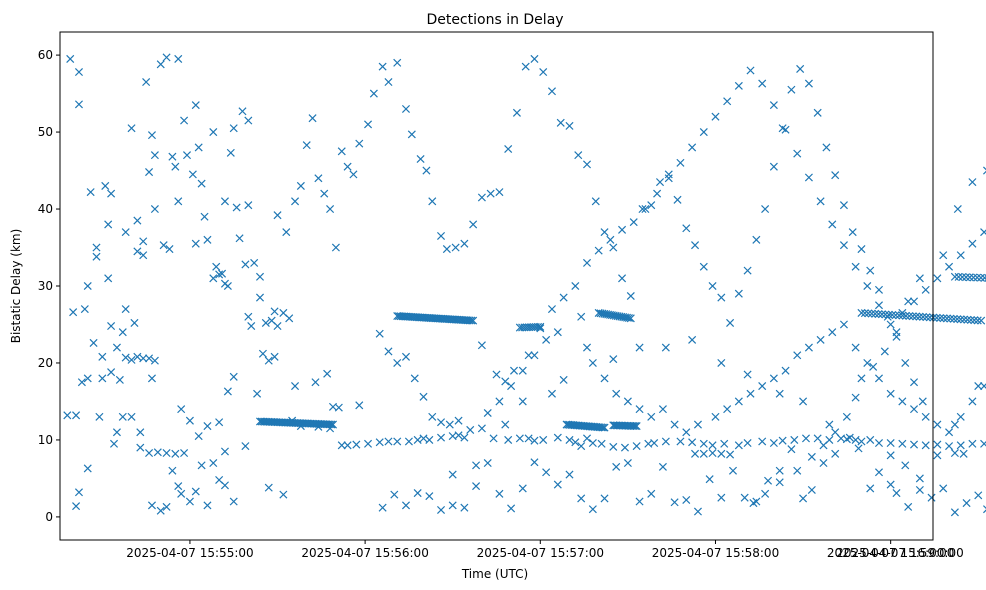 This screenshot has width=986, height=590. What do you see at coordinates (364, 553) in the screenshot?
I see `x-tick-label-1: 2025-04-07 15:56:00` at bounding box center [364, 553].